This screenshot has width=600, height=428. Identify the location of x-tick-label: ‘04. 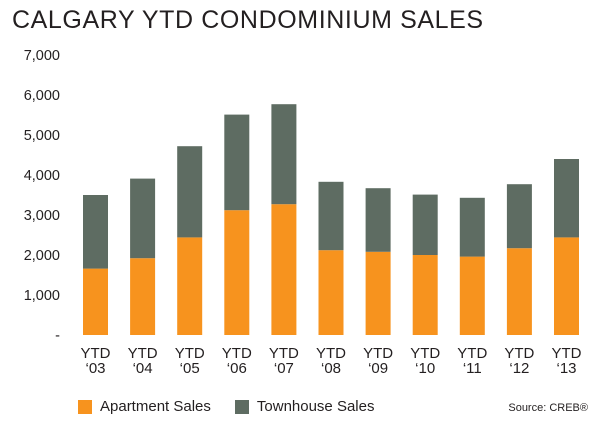
(143, 368).